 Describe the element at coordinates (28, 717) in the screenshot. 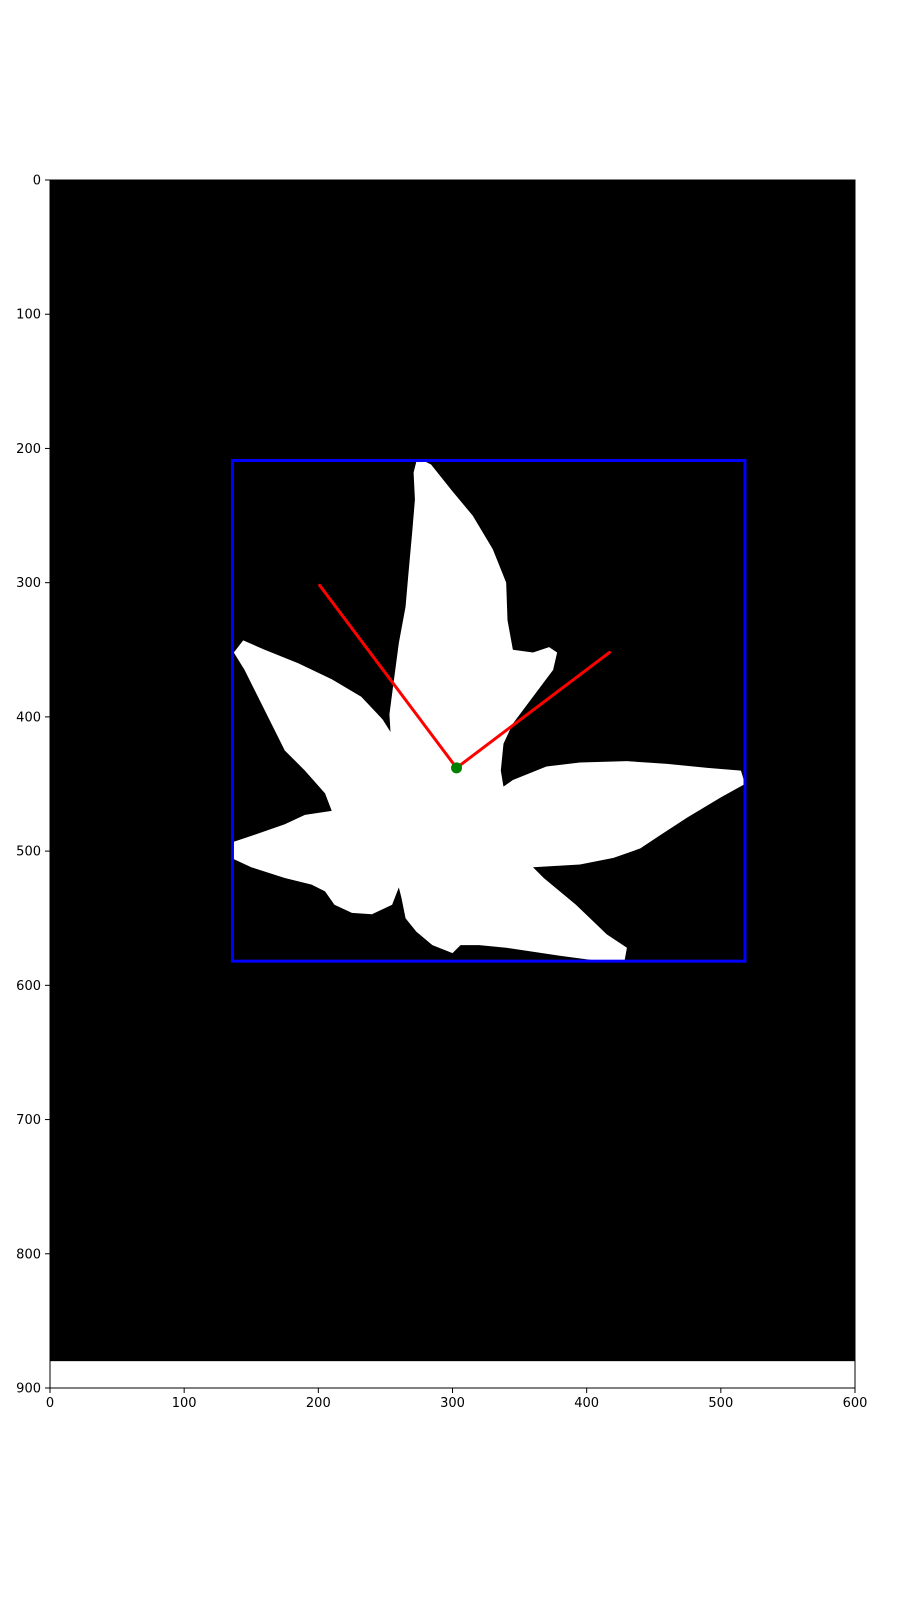

I see `y-tick-label: 400` at that location.